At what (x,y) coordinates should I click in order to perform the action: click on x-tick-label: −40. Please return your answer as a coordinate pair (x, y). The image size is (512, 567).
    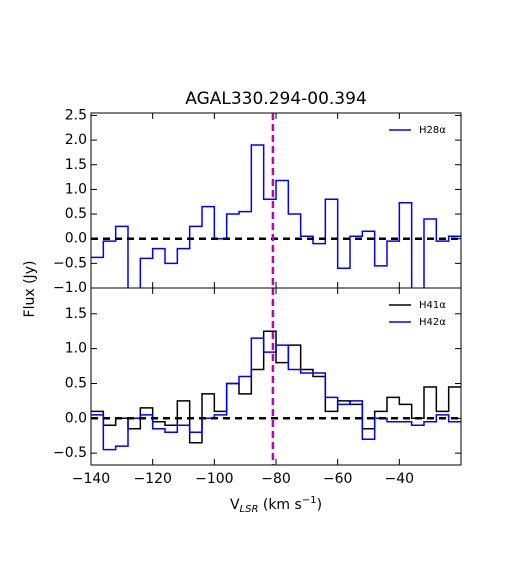
    Looking at the image, I should click on (400, 479).